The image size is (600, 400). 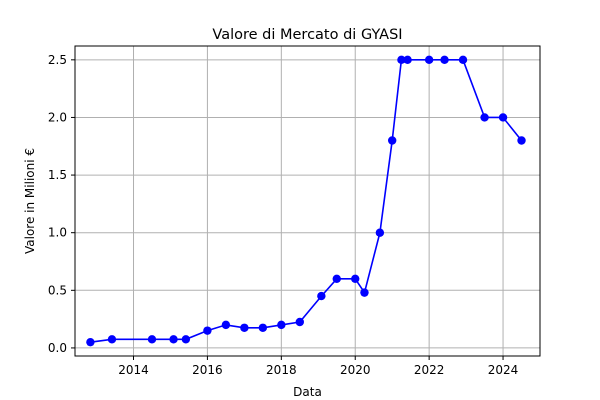 What do you see at coordinates (30, 201) in the screenshot?
I see `y-axis-label: Valore in Milioni €` at bounding box center [30, 201].